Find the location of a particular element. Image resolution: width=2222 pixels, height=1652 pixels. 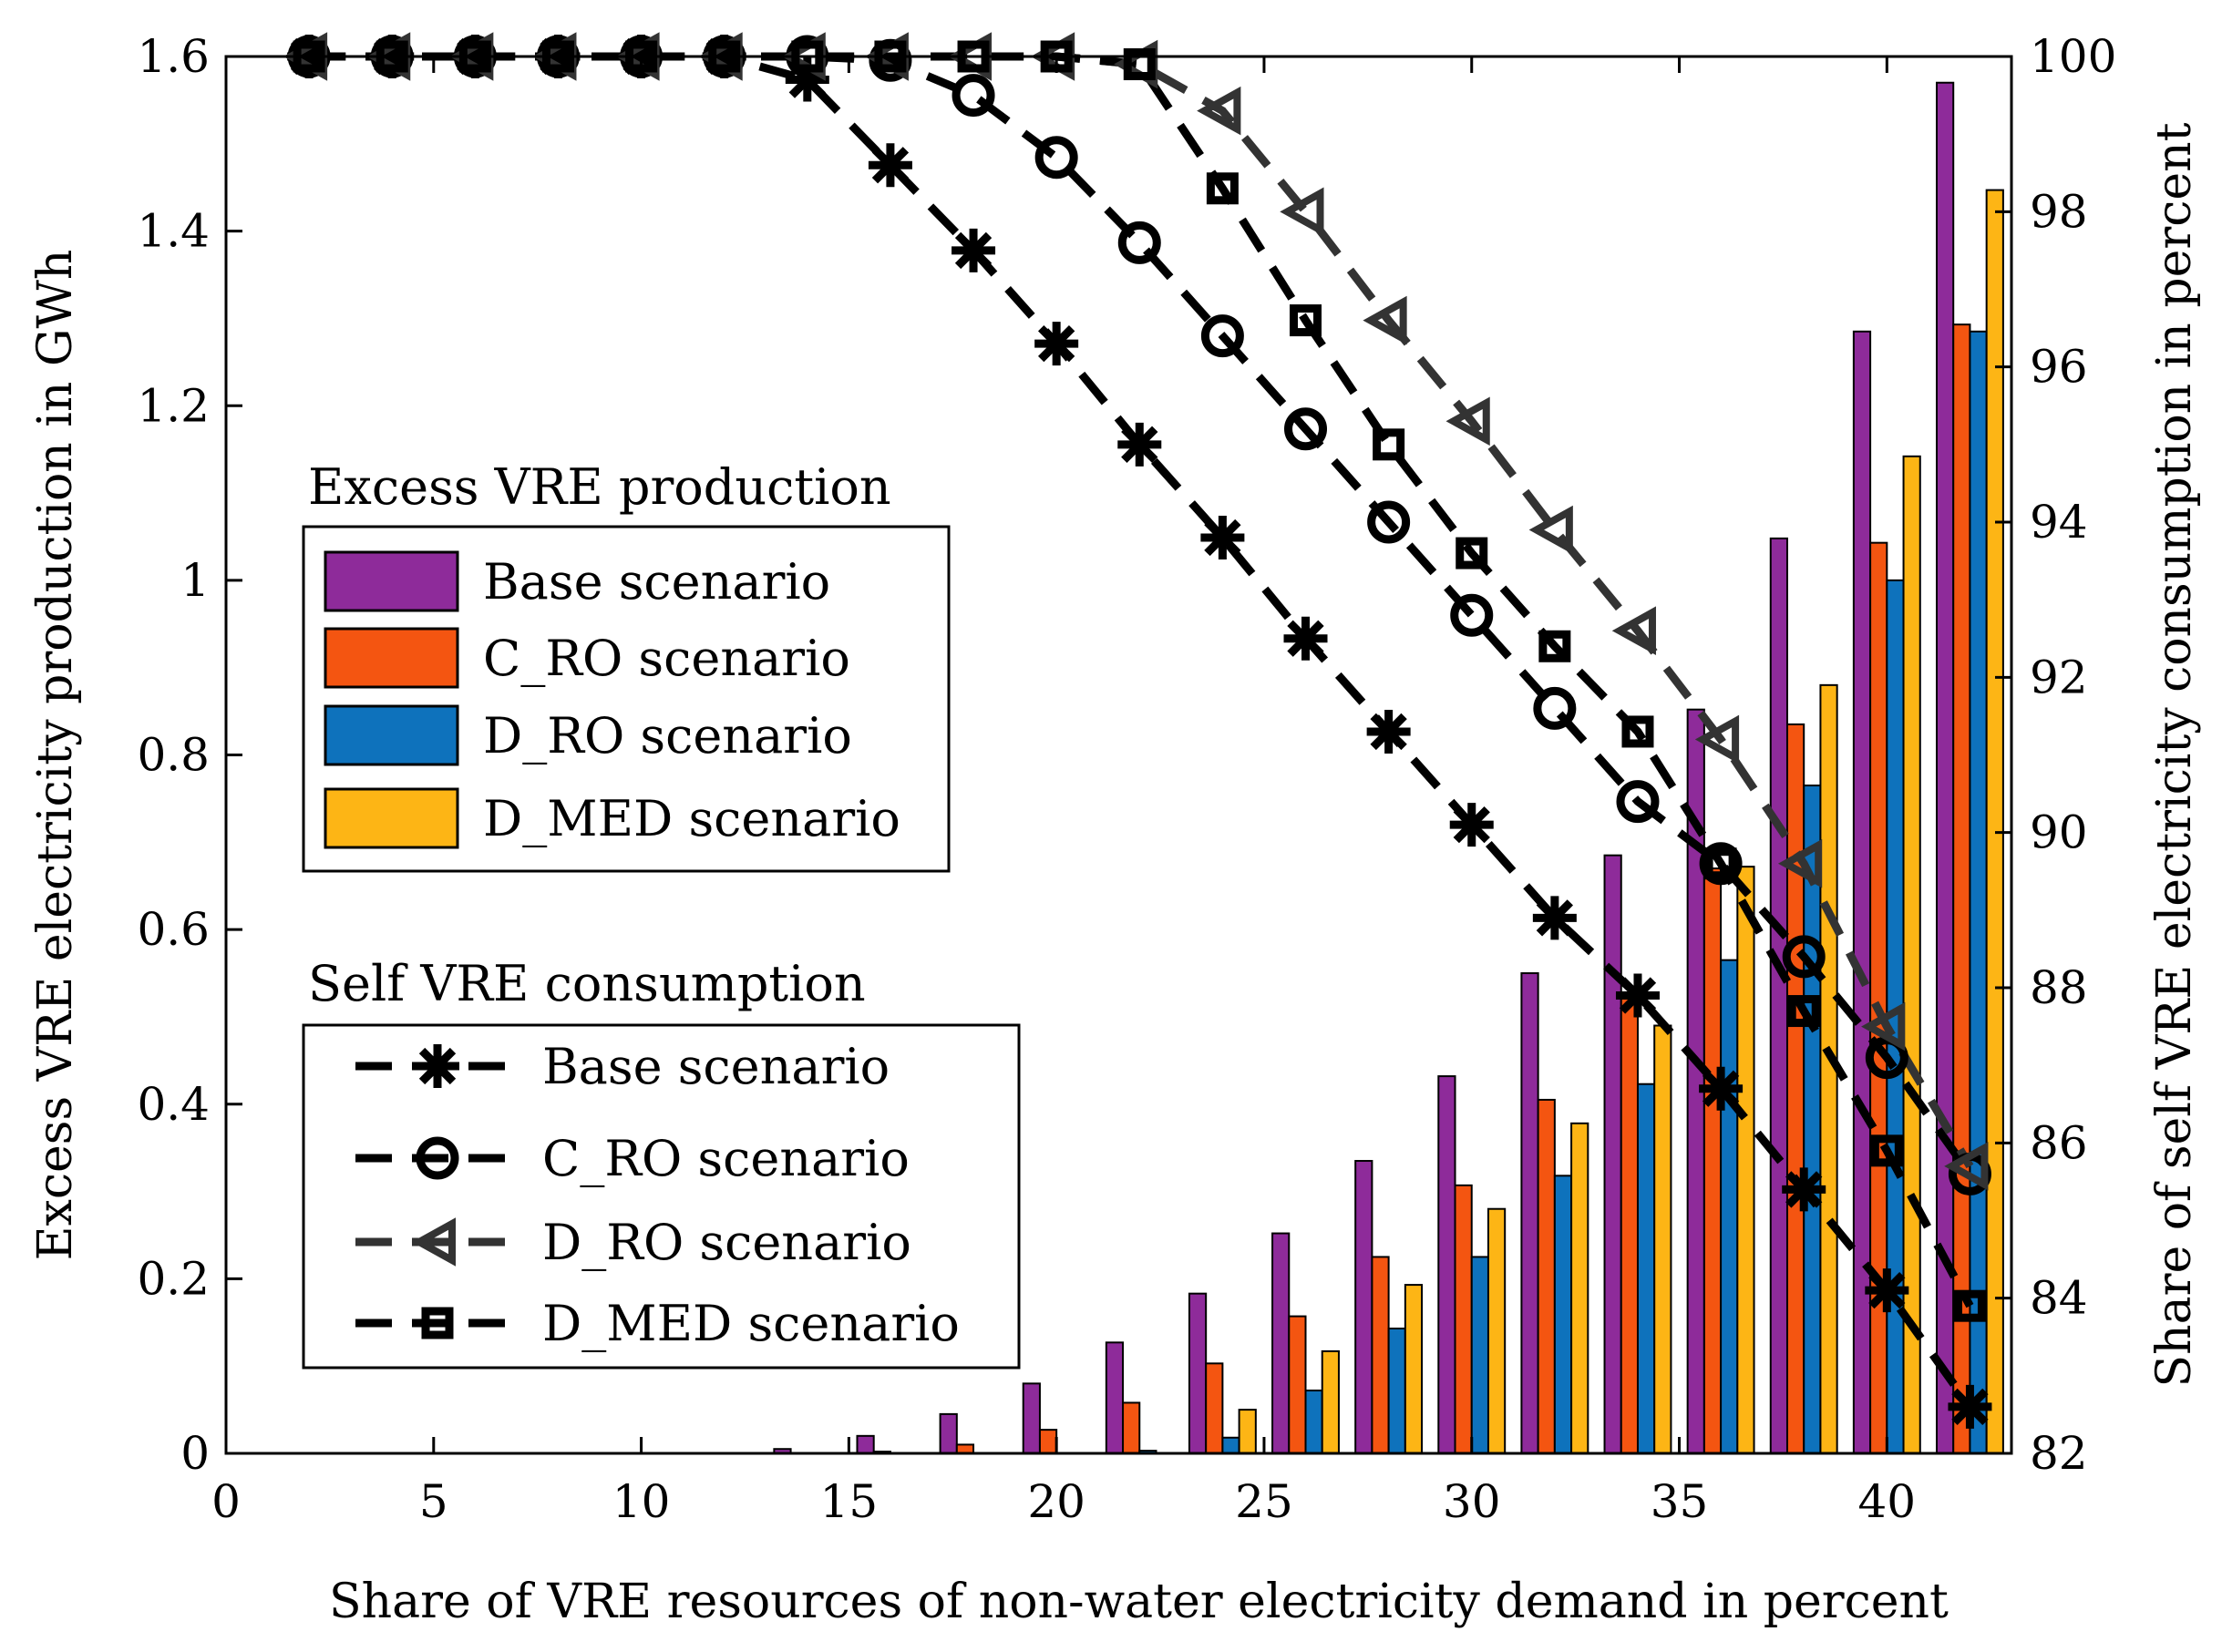

bar-legend-swatch-base is located at coordinates (391, 581).